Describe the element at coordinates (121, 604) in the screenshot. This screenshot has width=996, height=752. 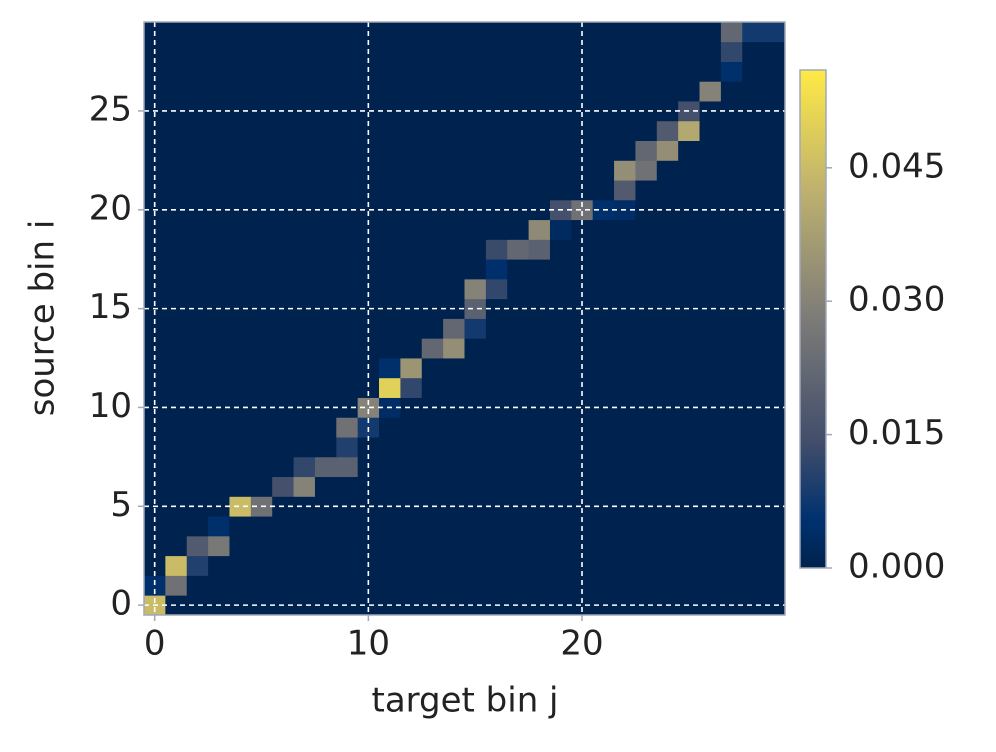
I see `y-tick-label: 0` at that location.